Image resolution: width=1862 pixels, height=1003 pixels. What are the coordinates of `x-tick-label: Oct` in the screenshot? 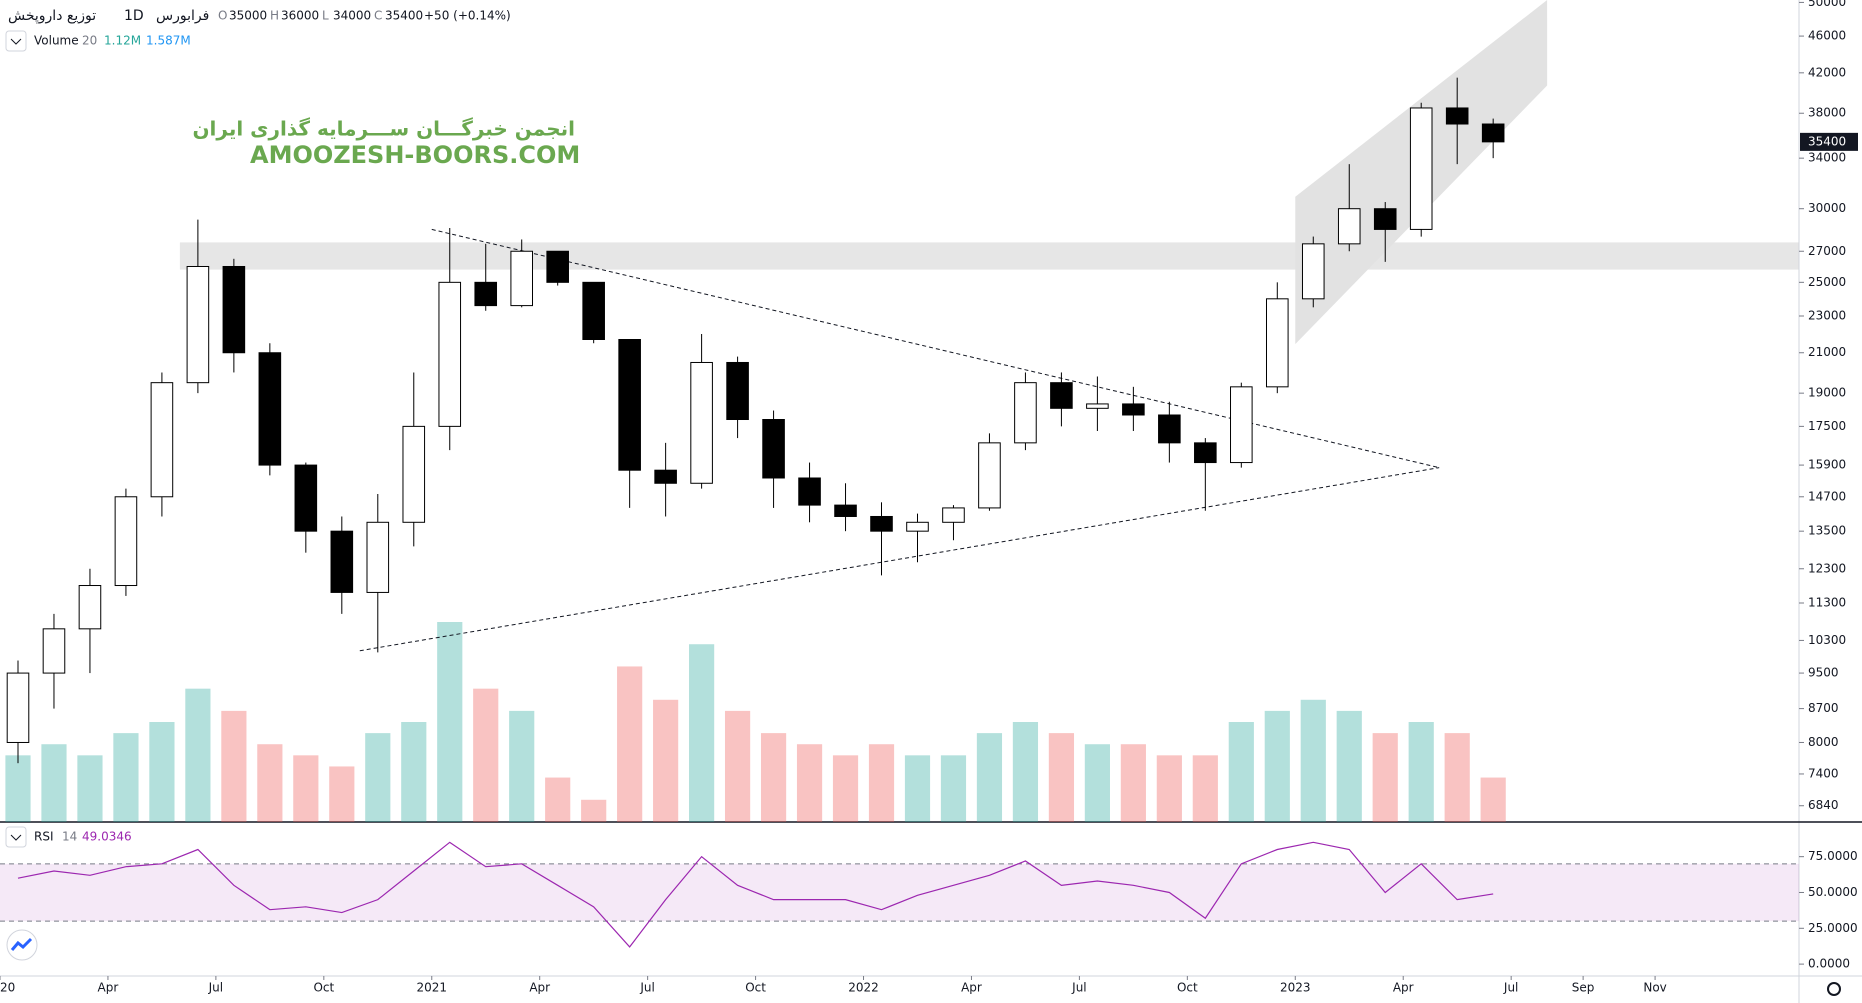 It's located at (755, 988).